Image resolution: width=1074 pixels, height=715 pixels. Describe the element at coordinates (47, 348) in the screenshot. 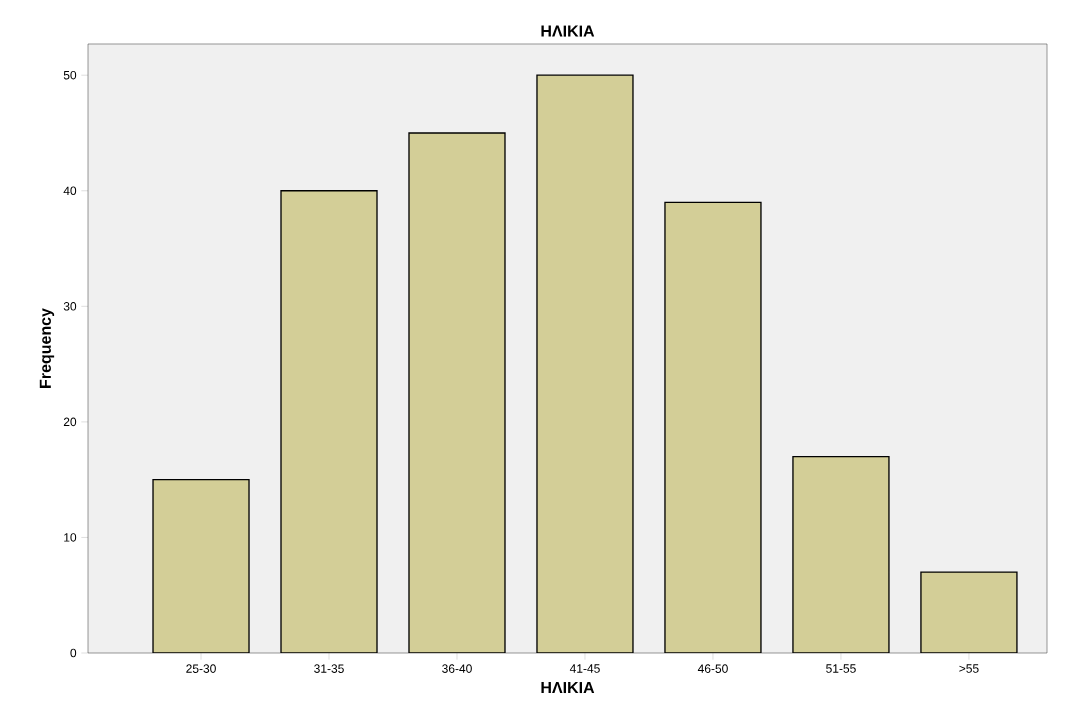

I see `y-axis-title: Frequency` at that location.